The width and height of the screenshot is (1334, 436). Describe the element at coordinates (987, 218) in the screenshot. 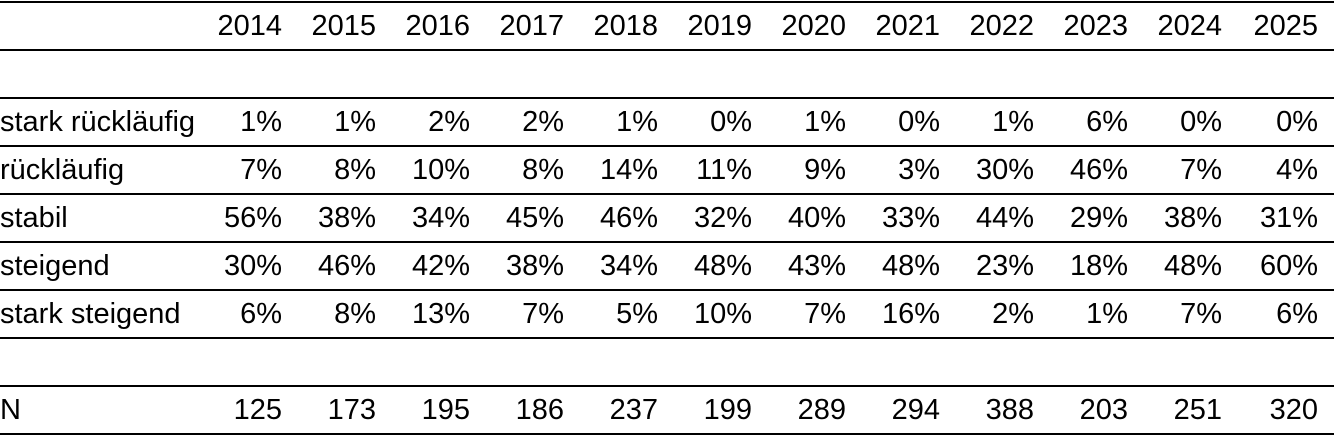

I see `value-cell: 44%` at that location.